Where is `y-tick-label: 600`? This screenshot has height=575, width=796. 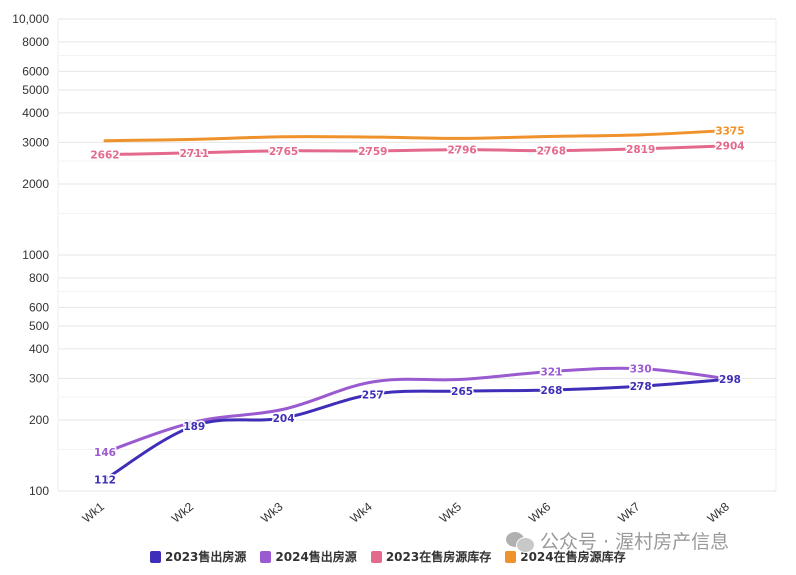 y-tick-label: 600 is located at coordinates (39, 307).